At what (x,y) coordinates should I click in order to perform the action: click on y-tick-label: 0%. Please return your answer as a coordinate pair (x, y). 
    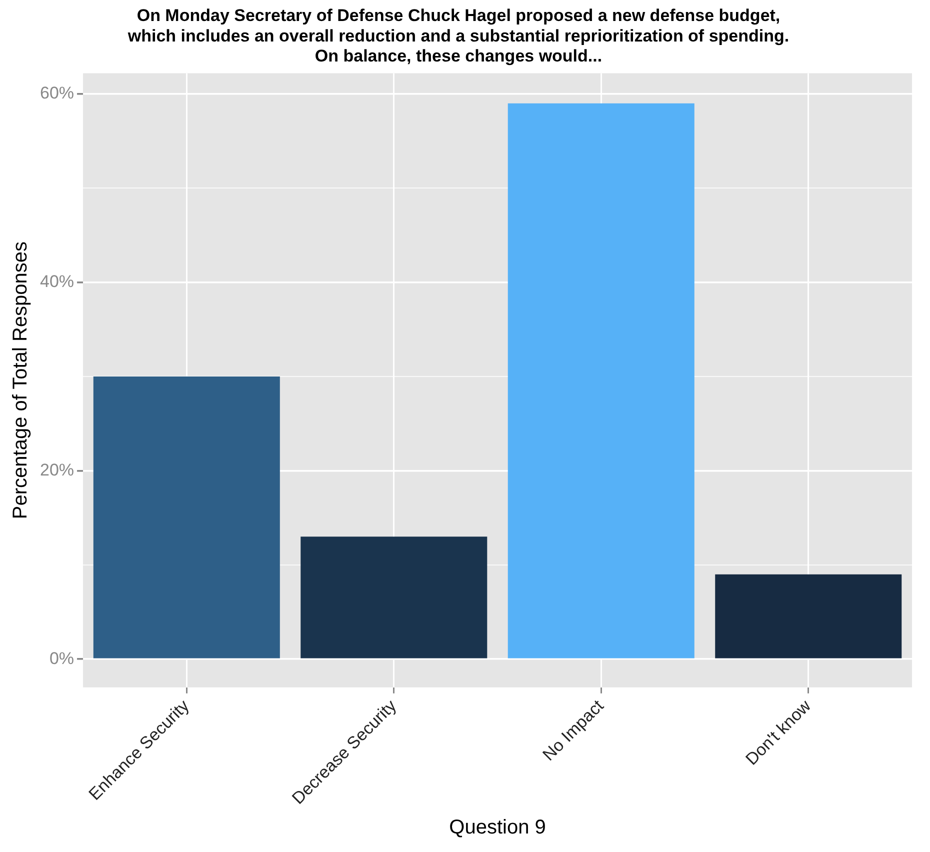
    Looking at the image, I should click on (61, 658).